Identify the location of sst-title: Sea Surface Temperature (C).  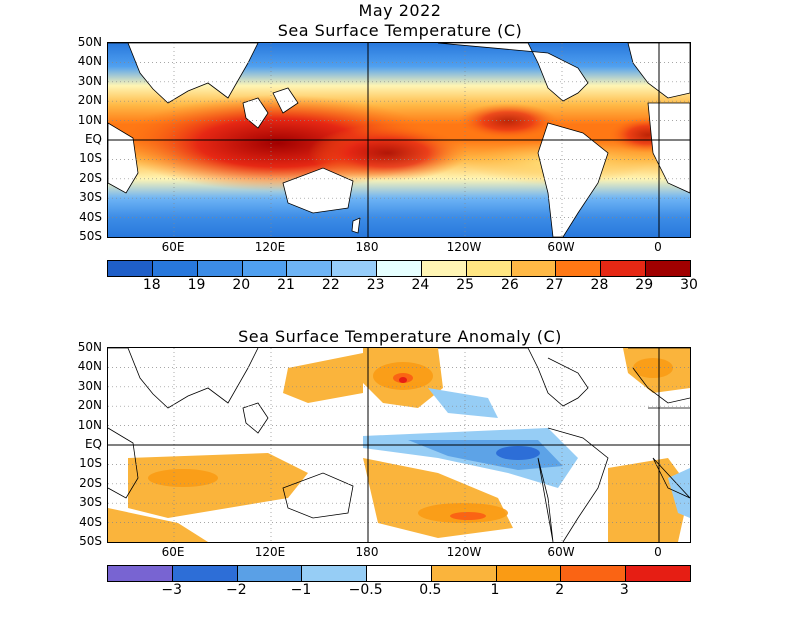
(400, 30).